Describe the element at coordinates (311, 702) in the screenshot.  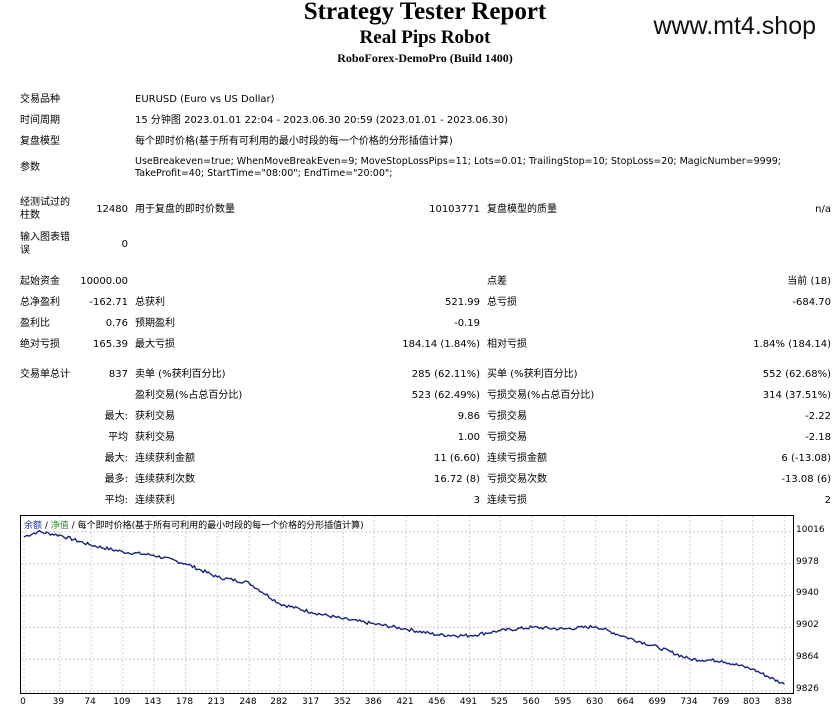
I see `x-tick-label: 317` at that location.